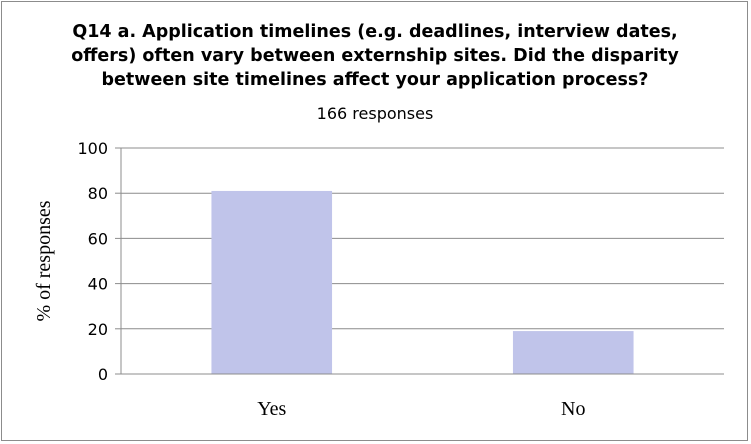 This screenshot has height=444, width=751. What do you see at coordinates (375, 113) in the screenshot?
I see `chart-subtitle: 166 responses` at bounding box center [375, 113].